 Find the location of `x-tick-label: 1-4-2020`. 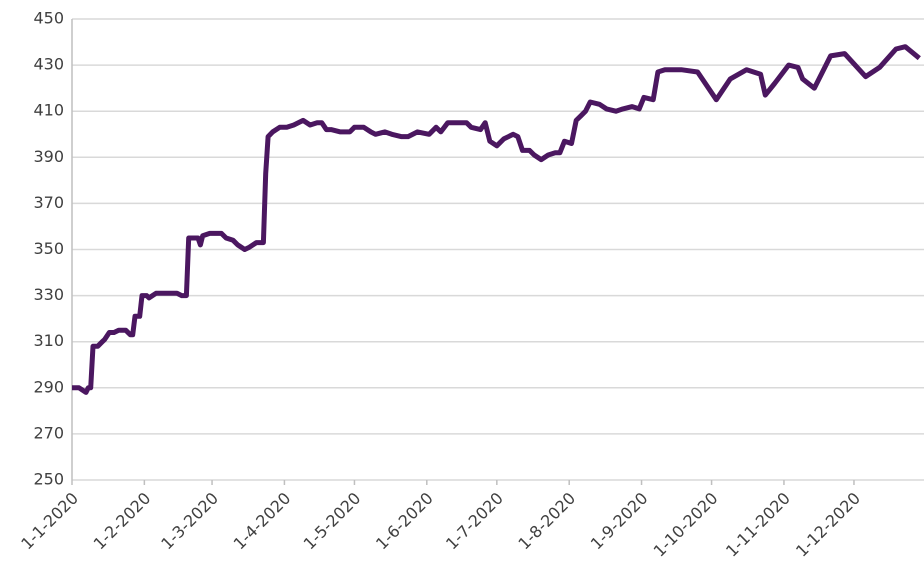

x-tick-label: 1-4-2020 is located at coordinates (262, 521).